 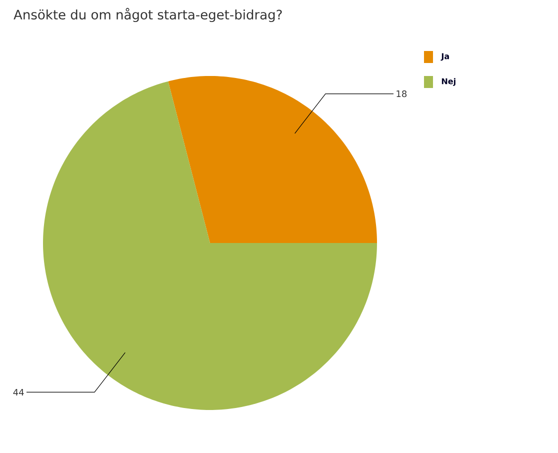 What do you see at coordinates (148, 15) in the screenshot?
I see `chart-title: Ansökte du om något starta-eget-bidrag?` at bounding box center [148, 15].